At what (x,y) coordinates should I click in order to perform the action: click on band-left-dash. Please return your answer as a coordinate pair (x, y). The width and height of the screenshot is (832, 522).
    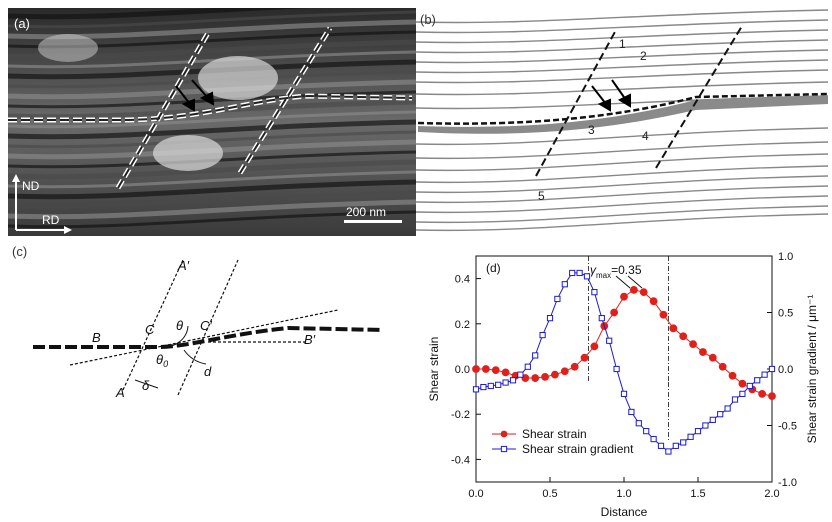
    Looking at the image, I should click on (576, 103).